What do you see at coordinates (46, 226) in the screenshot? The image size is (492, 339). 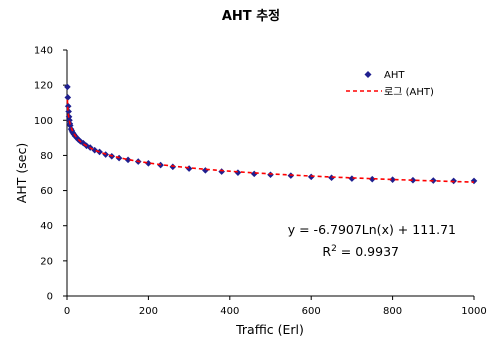 I see `y-tick-label: 40` at bounding box center [46, 226].